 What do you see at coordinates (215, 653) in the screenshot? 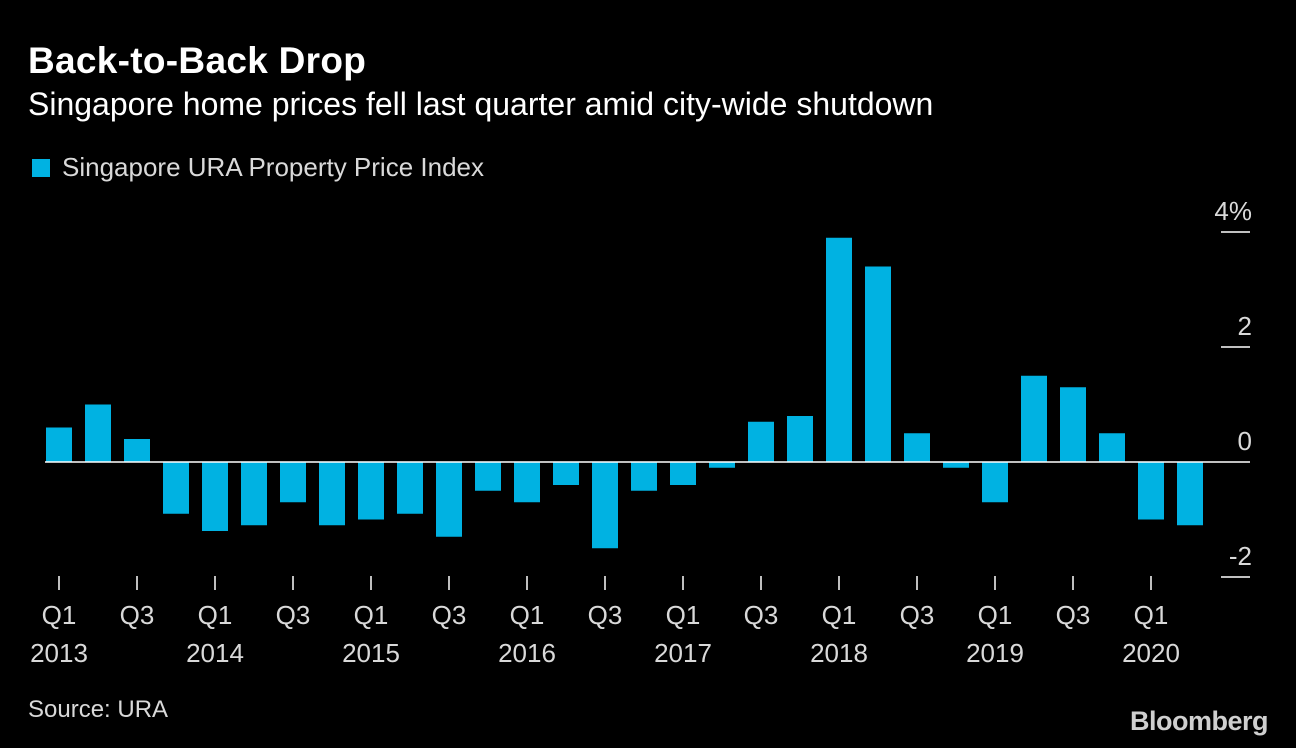
I see `x-tick-label-year: 2014` at bounding box center [215, 653].